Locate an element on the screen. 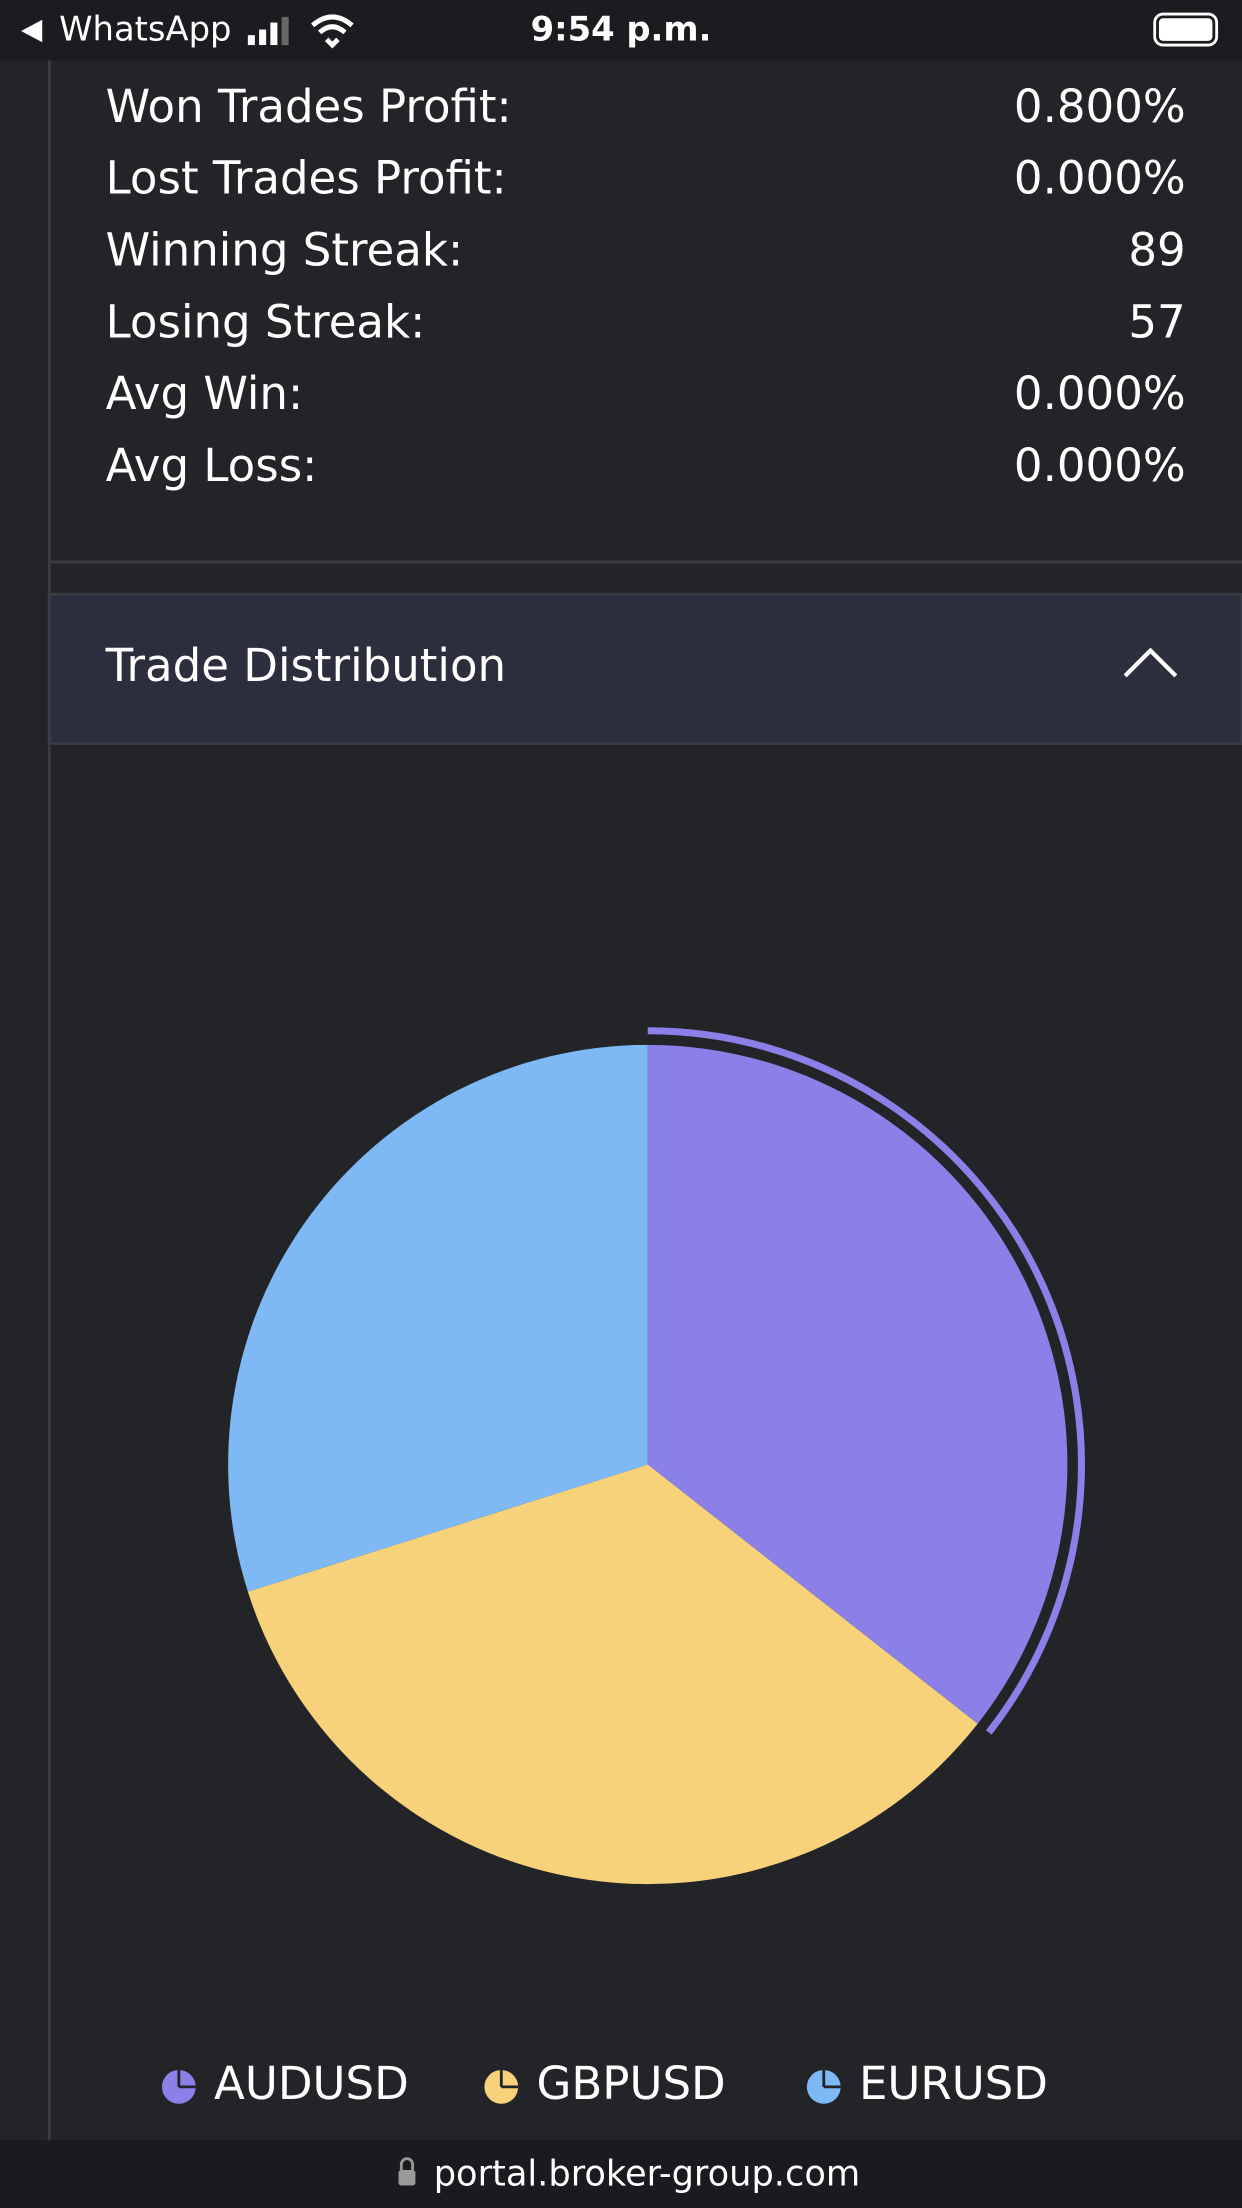 Image resolution: width=1242 pixels, height=2208 pixels. legend-label: AUDUSD is located at coordinates (311, 2083).